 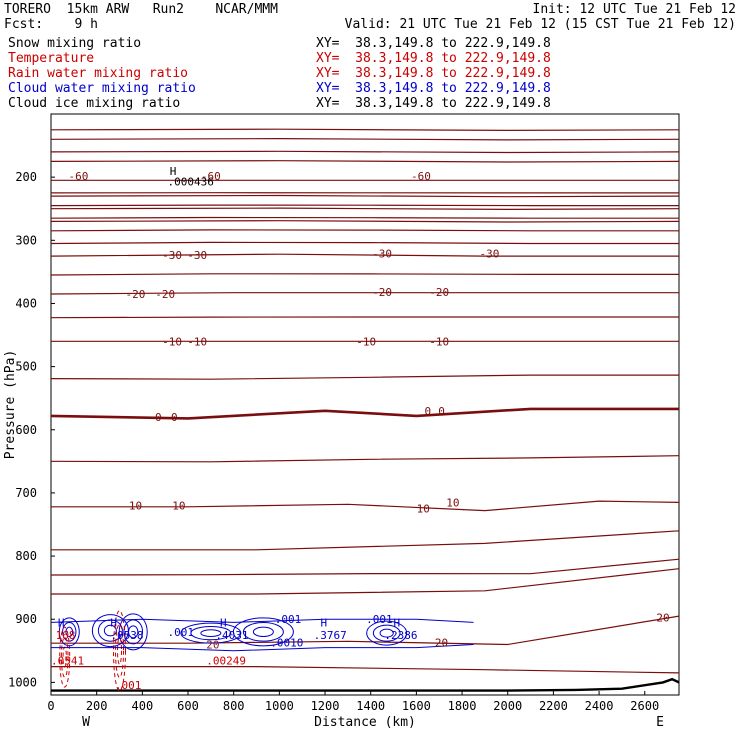 What do you see at coordinates (141, 9) in the screenshot?
I see `chart-title: TORERO 15km ARW Run2 NCAR/MMM` at bounding box center [141, 9].